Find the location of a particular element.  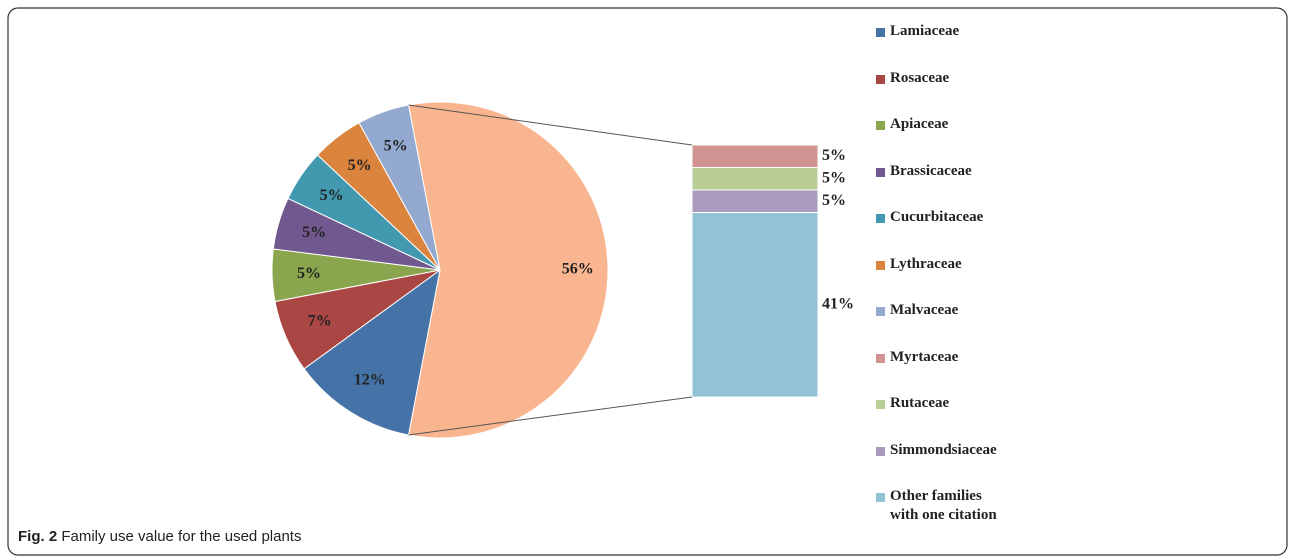

legend-label: Rutaceae is located at coordinates (920, 403).